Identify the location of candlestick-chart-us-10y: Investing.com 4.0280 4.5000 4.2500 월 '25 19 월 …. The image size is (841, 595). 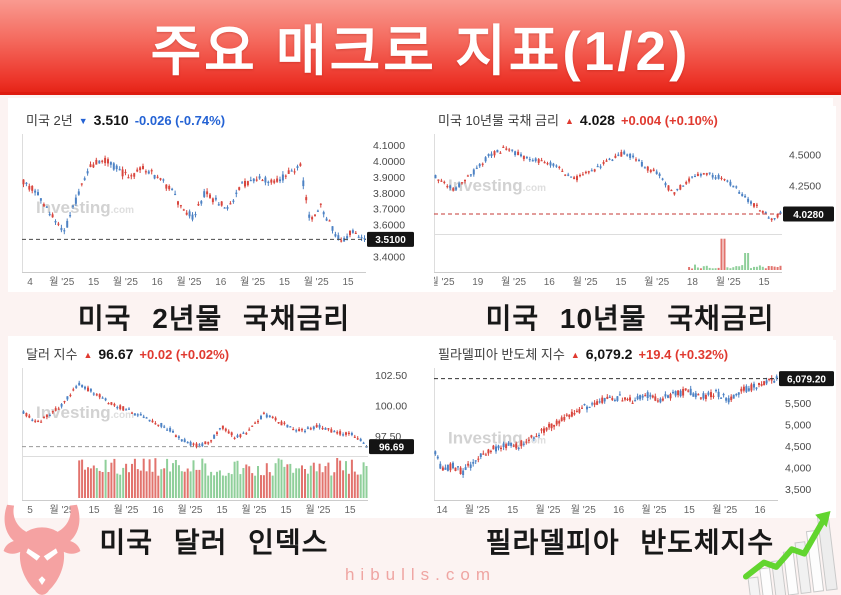
(634, 211).